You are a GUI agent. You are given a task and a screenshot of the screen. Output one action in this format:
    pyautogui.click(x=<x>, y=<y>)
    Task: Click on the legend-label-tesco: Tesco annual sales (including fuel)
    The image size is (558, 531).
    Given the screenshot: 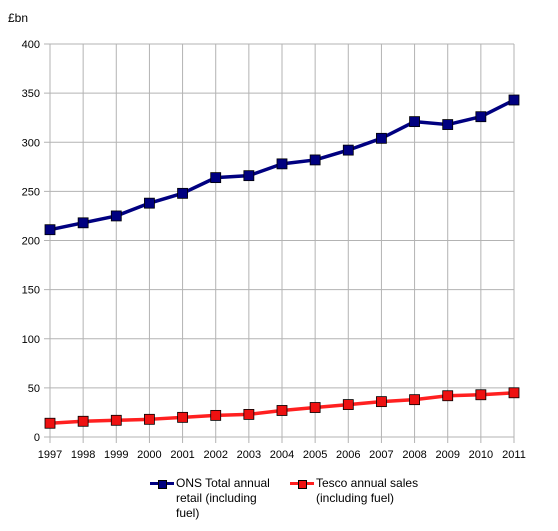 What is the action you would take?
    pyautogui.click(x=367, y=490)
    